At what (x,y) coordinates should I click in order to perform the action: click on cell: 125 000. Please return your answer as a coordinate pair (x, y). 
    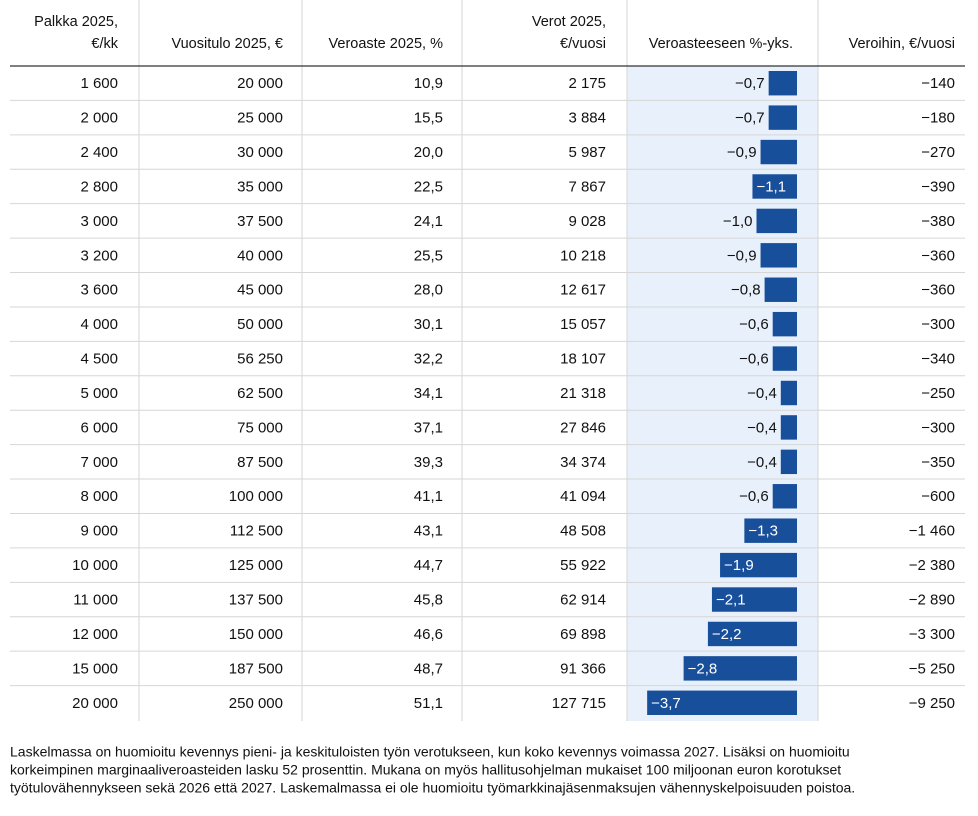
    Looking at the image, I should click on (256, 565).